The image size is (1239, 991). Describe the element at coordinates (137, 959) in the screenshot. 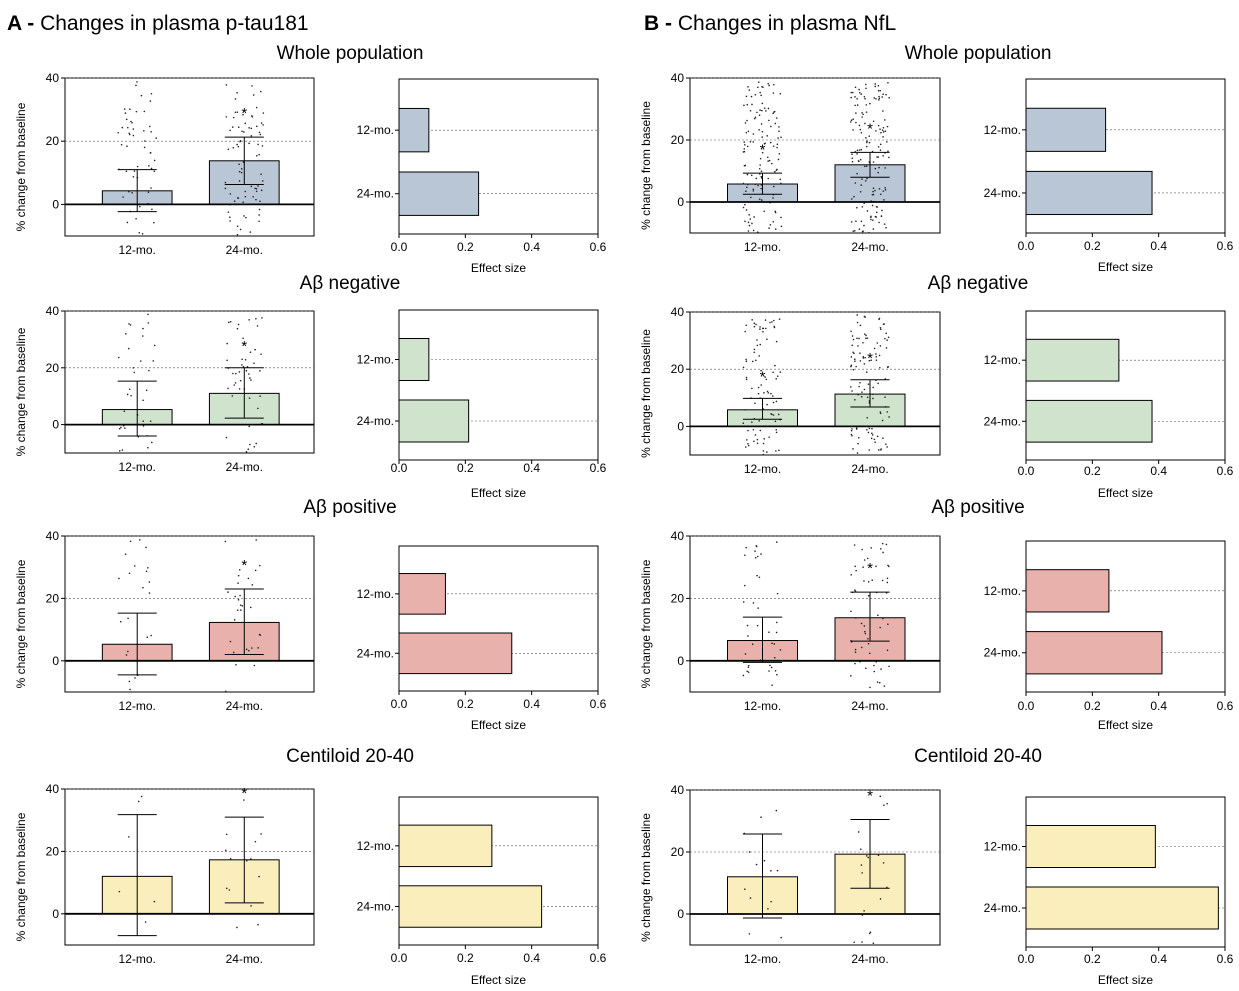

I see `x-category-label: 12-mo.` at that location.